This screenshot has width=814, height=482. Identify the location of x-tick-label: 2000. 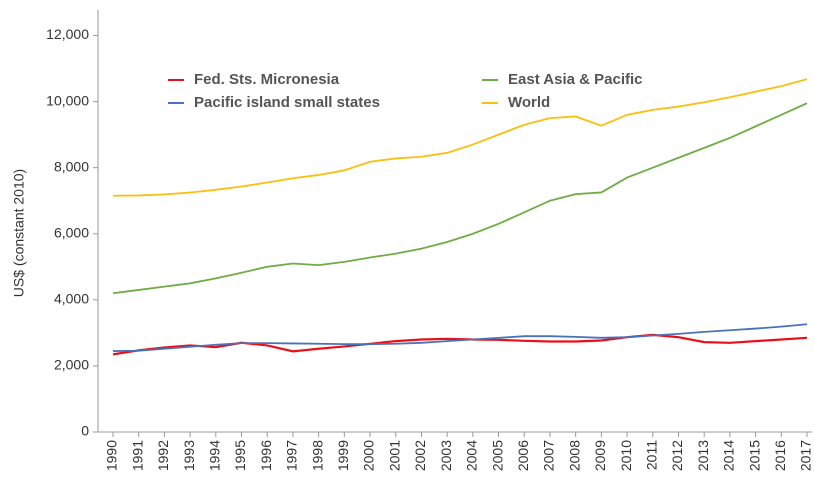
(369, 455).